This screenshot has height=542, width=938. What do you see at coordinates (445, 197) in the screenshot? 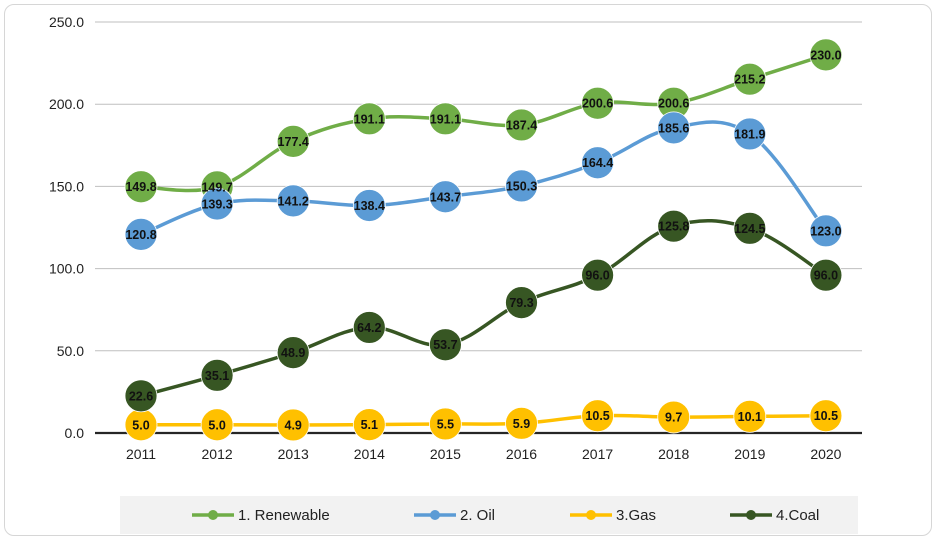
I see `data-label-2-oil: 143.7` at bounding box center [445, 197].